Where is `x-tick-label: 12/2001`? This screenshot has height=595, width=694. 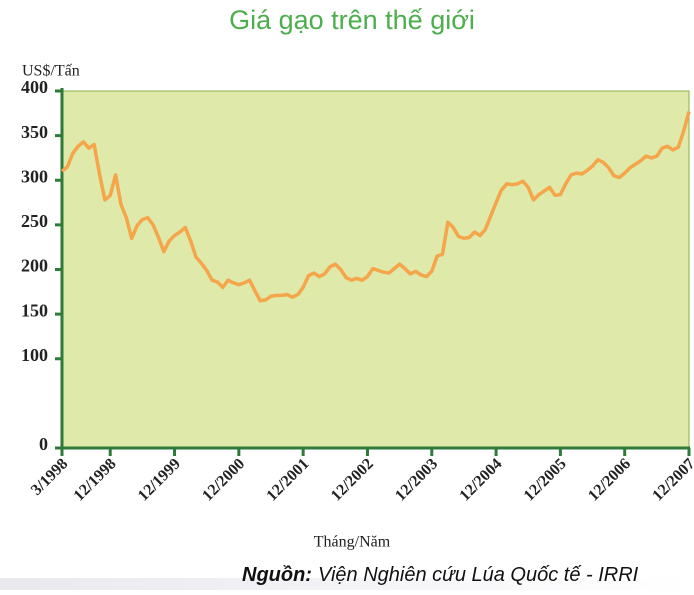 x-tick-label: 12/2001 is located at coordinates (287, 479).